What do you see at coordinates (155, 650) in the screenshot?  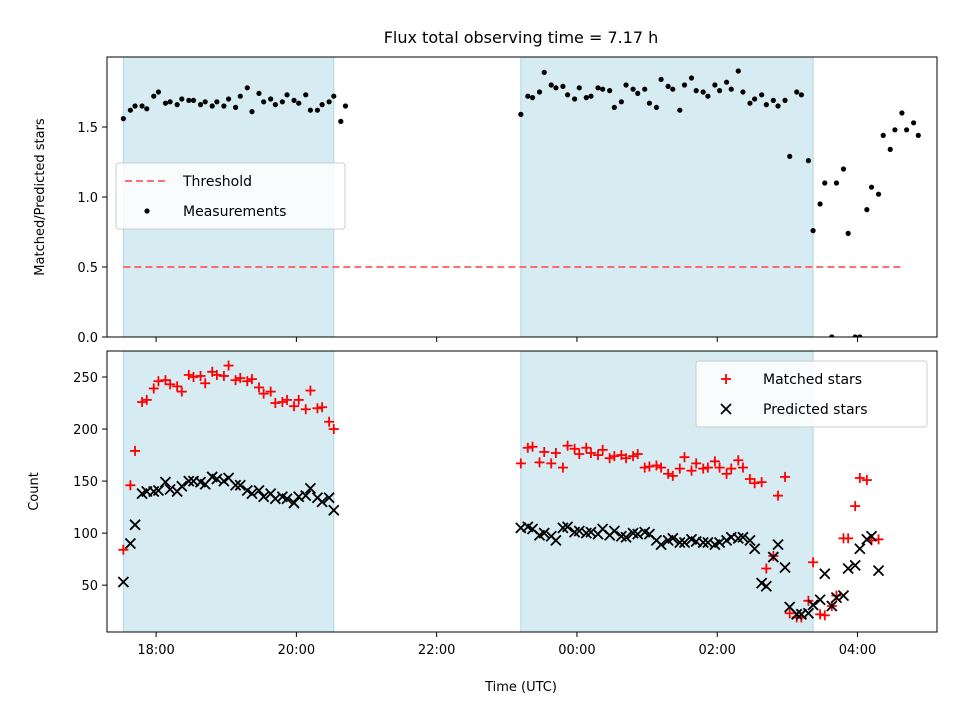 I see `x-tick-label: 18:00` at bounding box center [155, 650].